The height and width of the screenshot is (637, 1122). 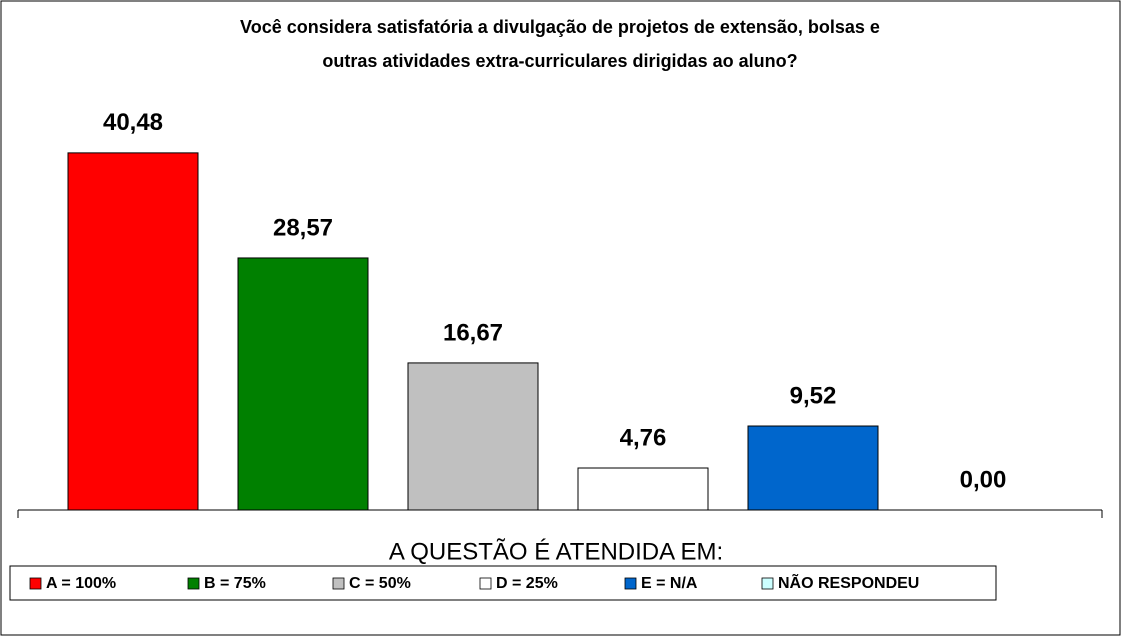 I want to click on legend-label: E = N/A, so click(x=669, y=583).